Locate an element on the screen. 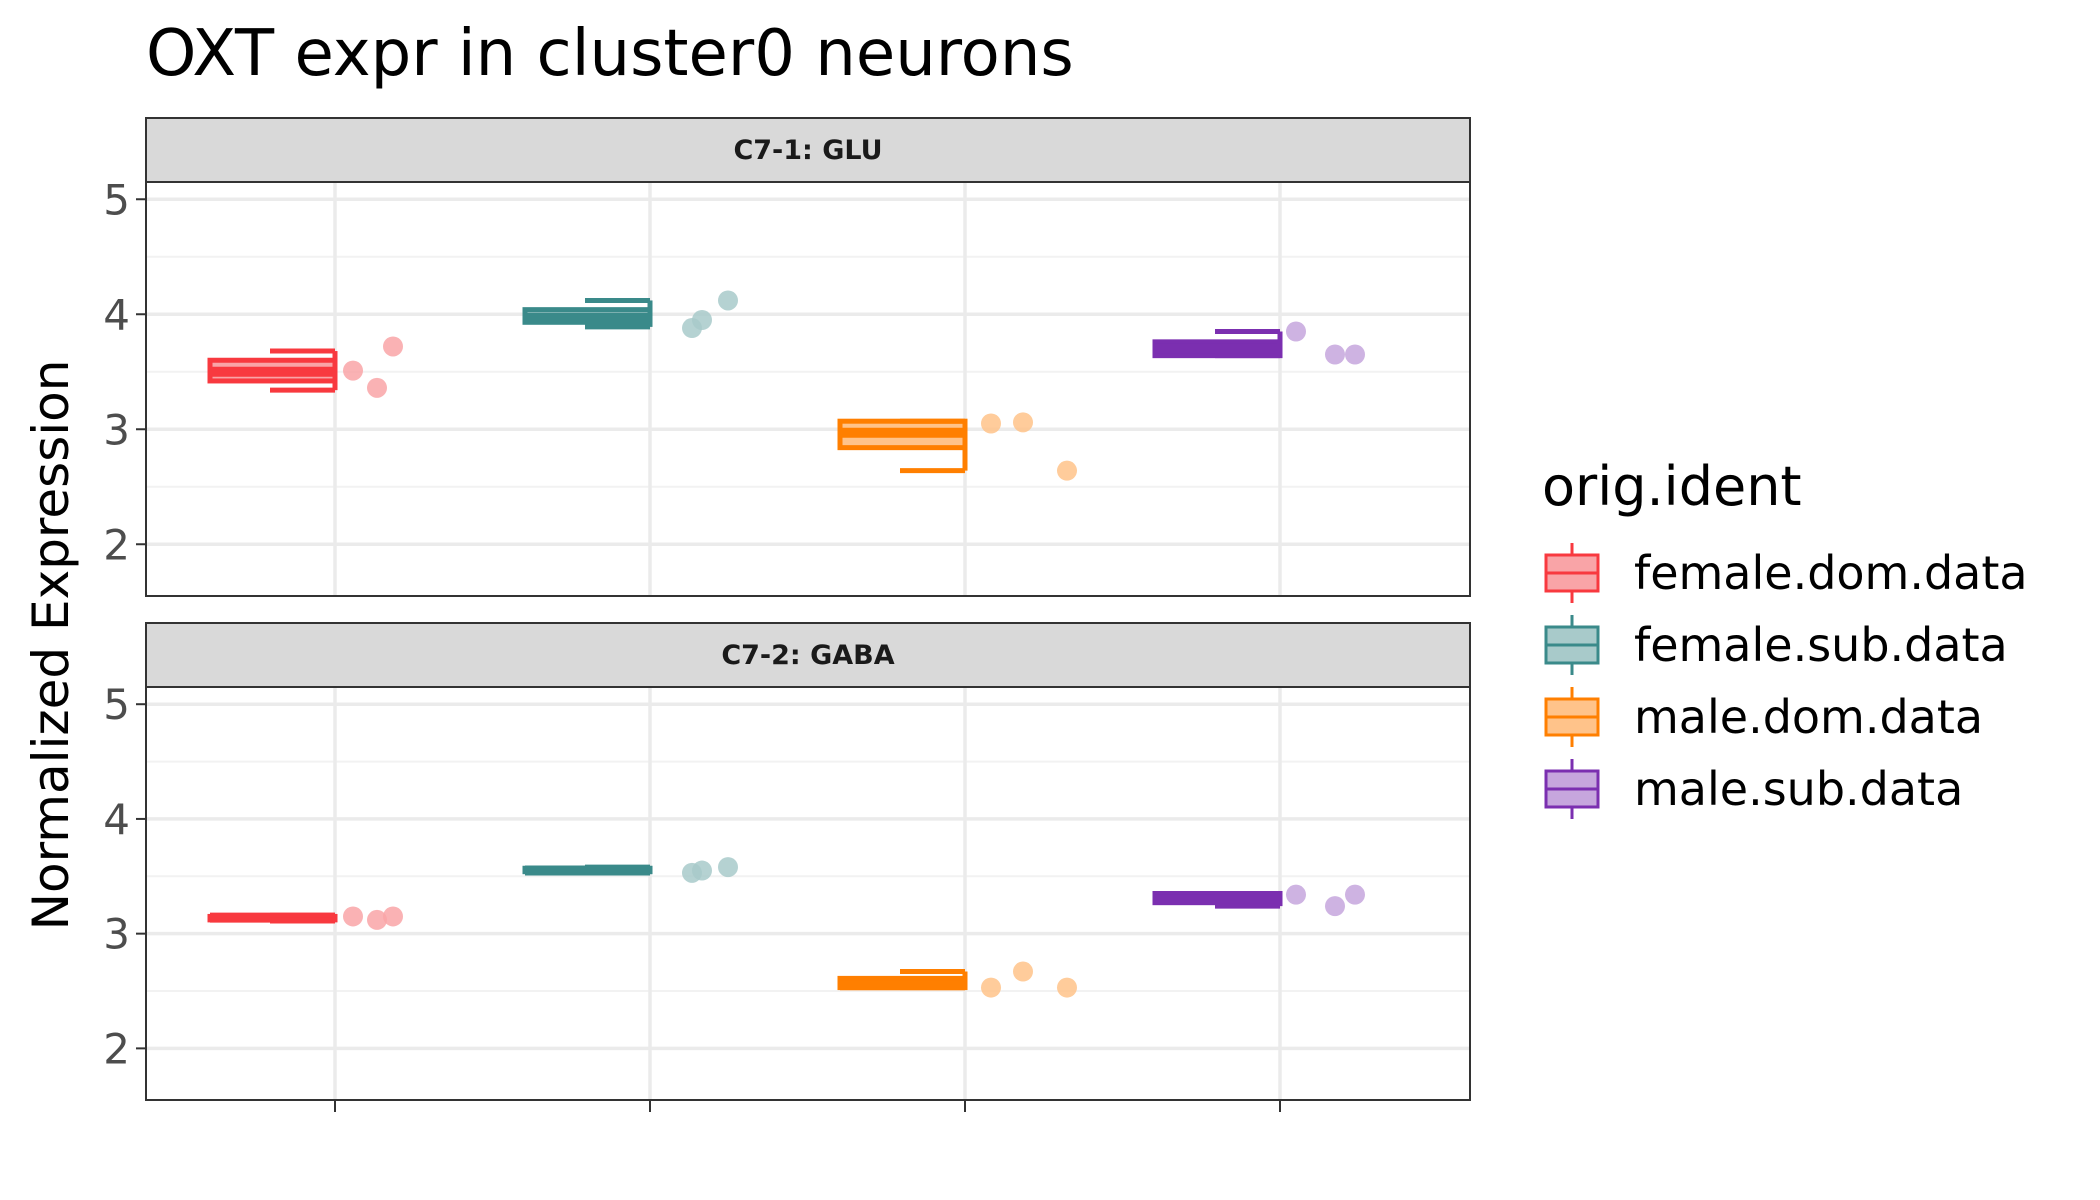 This screenshot has height=1200, width=2100. legend-label: female.sub.data is located at coordinates (1821, 645).